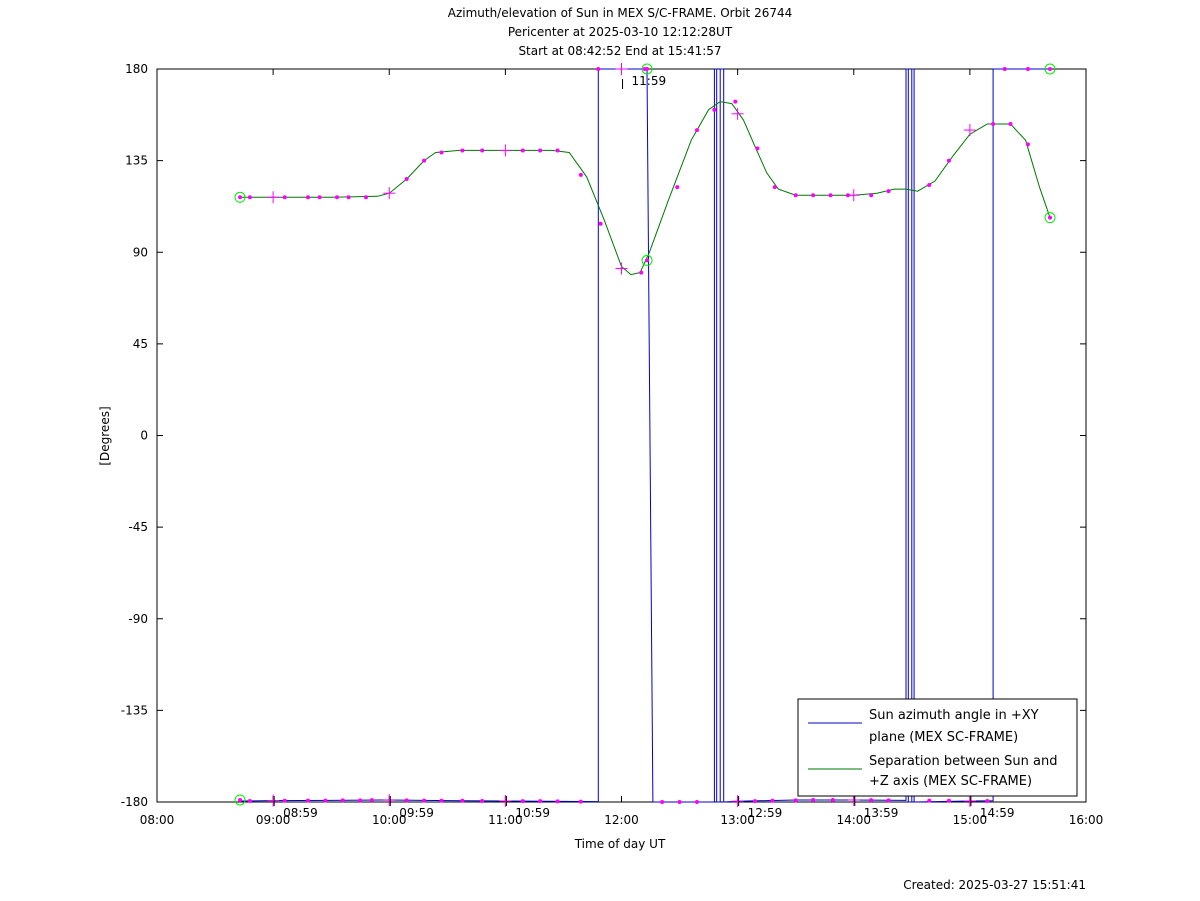 Image resolution: width=1200 pixels, height=901 pixels. What do you see at coordinates (954, 715) in the screenshot?
I see `legend-label-azimuth-line-1: Sun azimuth angle in +XY` at bounding box center [954, 715].